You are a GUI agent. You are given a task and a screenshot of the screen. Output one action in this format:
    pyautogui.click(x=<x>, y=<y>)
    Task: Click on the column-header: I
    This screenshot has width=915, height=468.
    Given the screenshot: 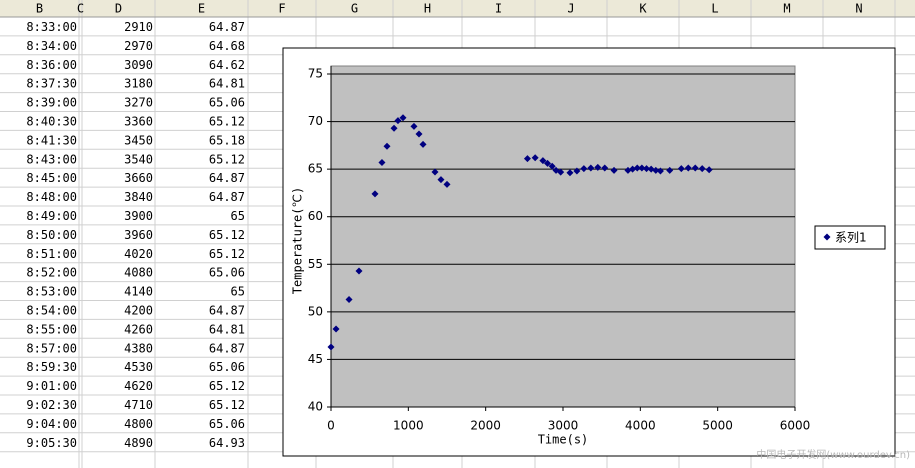 What is the action you would take?
    pyautogui.click(x=498, y=9)
    